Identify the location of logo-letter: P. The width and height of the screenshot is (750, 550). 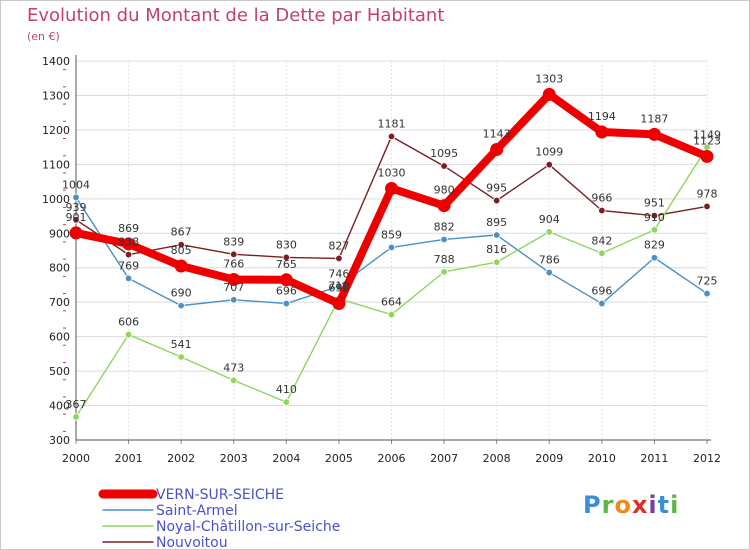
(592, 505).